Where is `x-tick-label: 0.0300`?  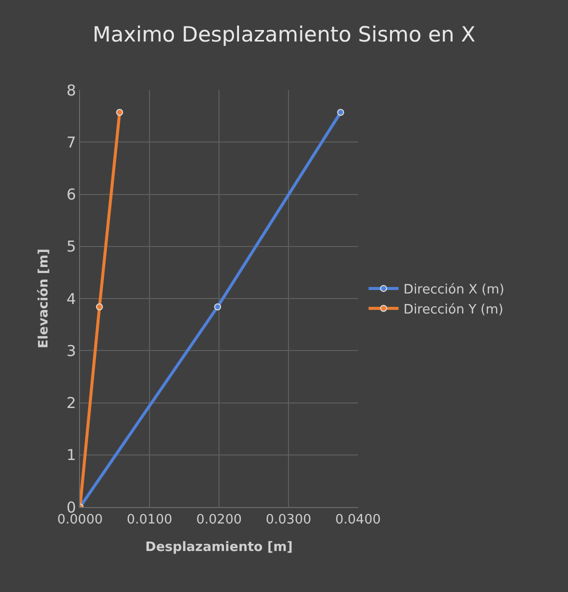
x-tick-label: 0.0300 is located at coordinates (289, 520).